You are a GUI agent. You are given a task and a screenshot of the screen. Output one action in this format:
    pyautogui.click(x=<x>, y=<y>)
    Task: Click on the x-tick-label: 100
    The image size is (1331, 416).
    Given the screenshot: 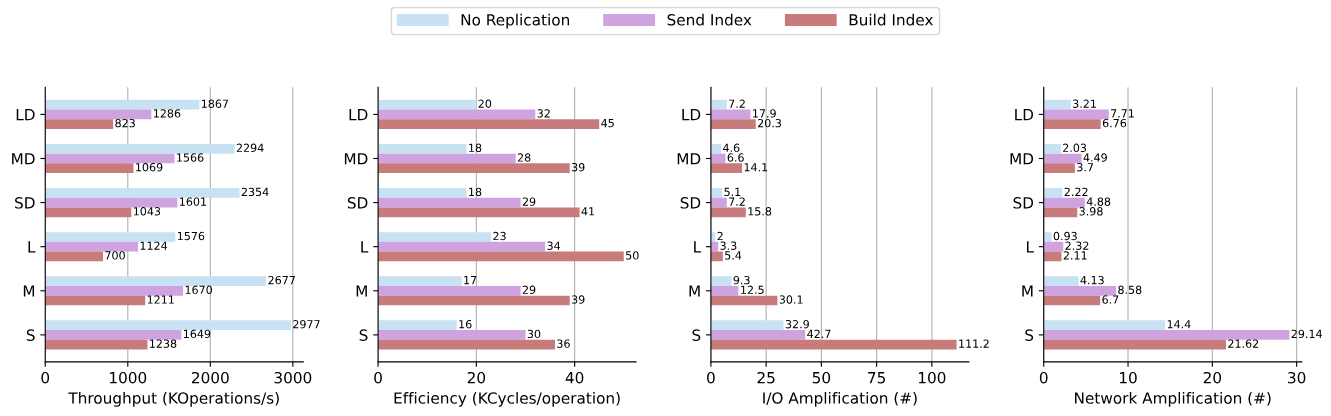 What is the action you would take?
    pyautogui.click(x=932, y=377)
    